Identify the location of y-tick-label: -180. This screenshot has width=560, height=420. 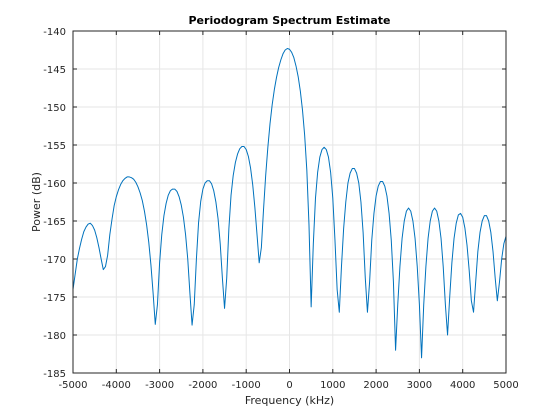
(54, 336).